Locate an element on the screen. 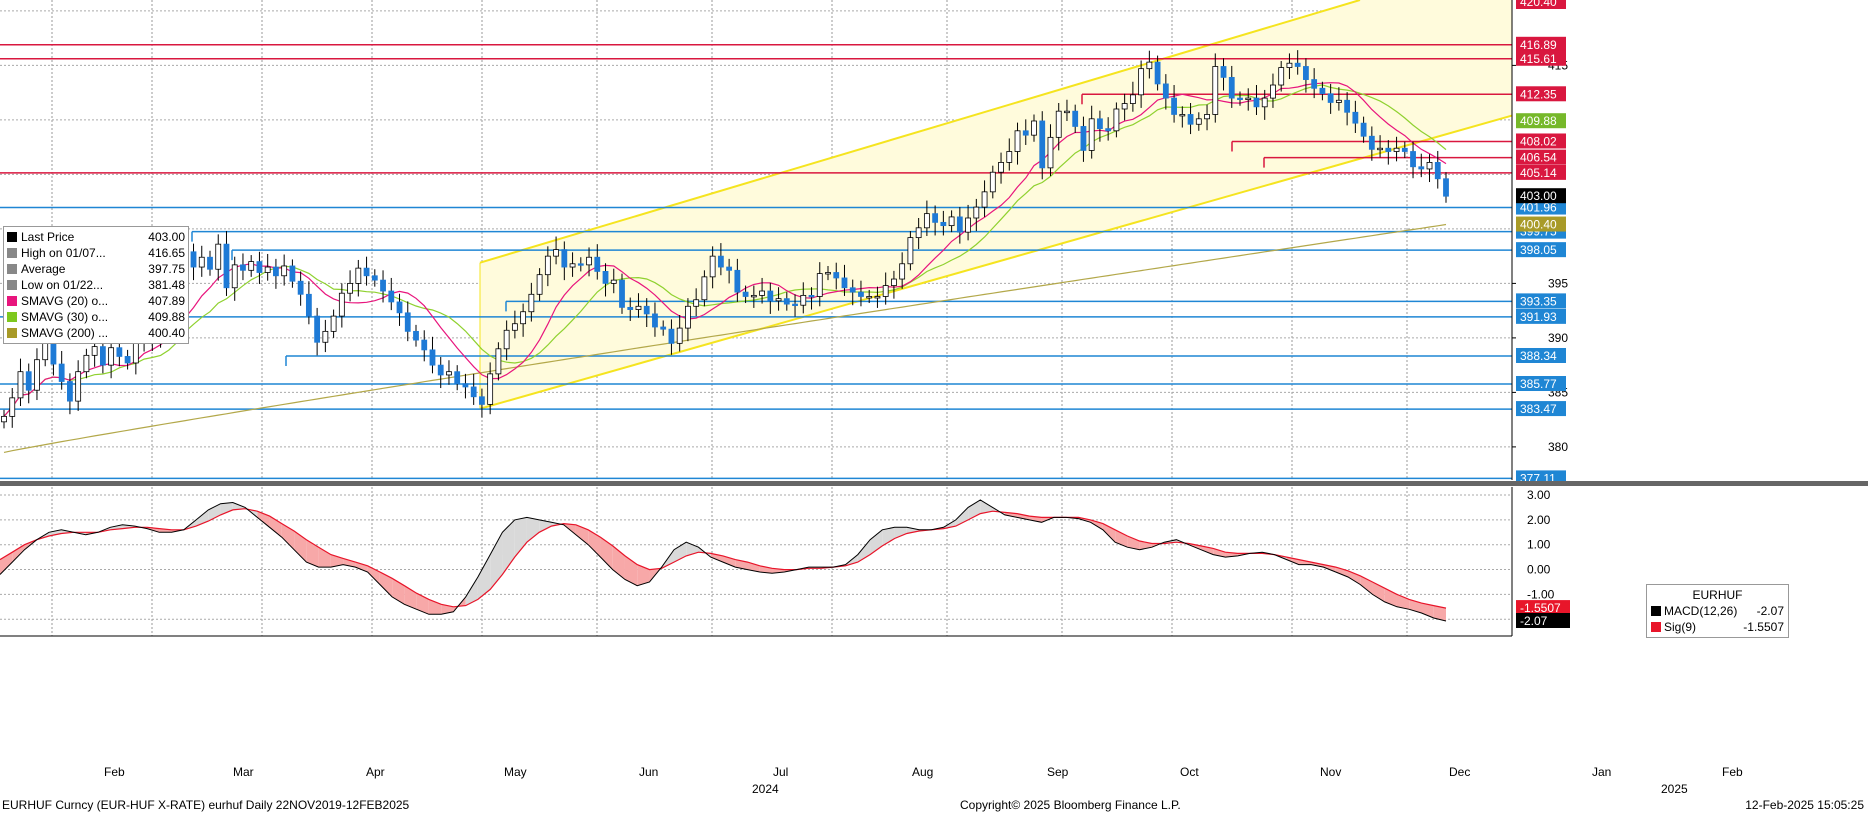  signal-line is located at coordinates (723, 558).